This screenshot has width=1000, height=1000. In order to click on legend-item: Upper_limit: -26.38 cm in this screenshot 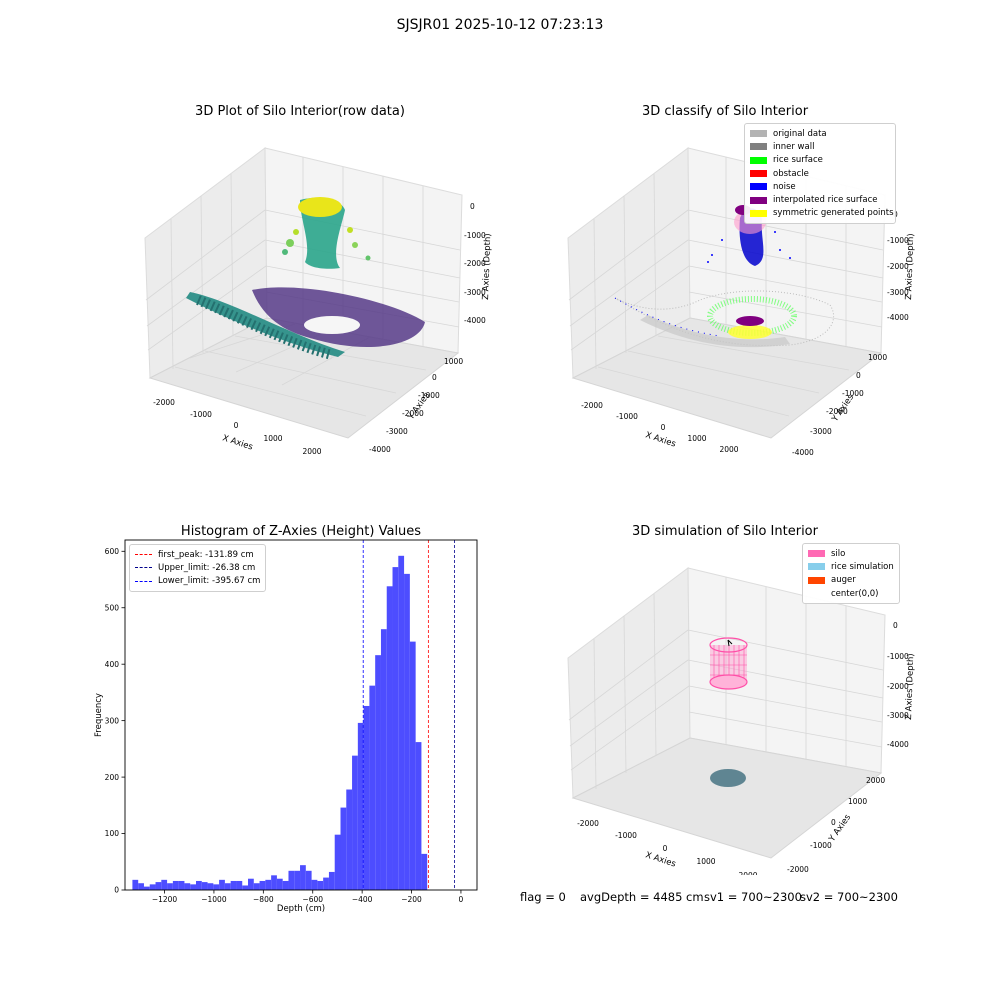, I will do `click(197, 567)`.